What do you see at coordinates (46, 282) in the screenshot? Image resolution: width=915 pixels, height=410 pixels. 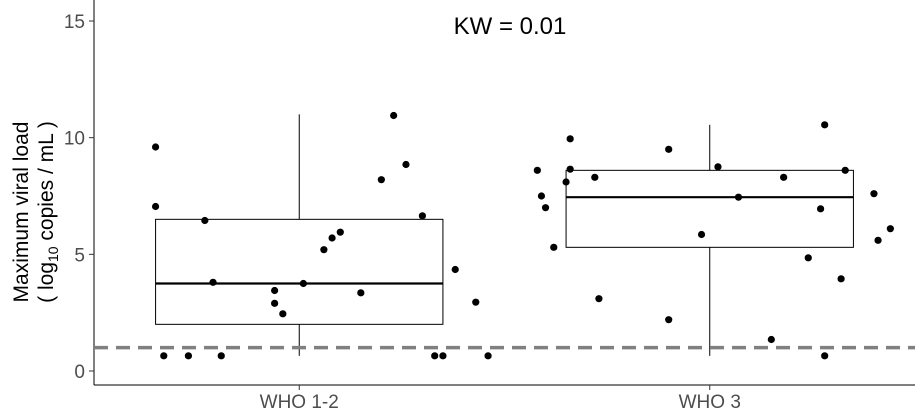 I see `y-axis-title-line2-pre: ( log` at bounding box center [46, 282].